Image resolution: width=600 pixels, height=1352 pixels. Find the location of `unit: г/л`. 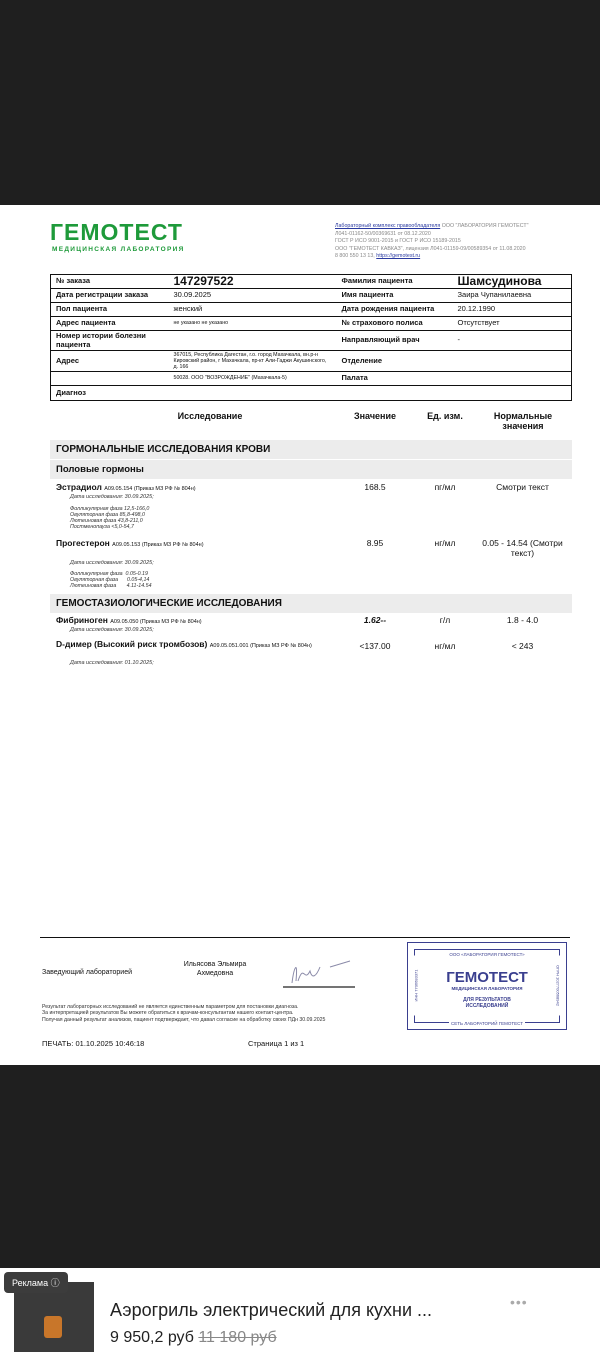

unit: г/л is located at coordinates (445, 620).